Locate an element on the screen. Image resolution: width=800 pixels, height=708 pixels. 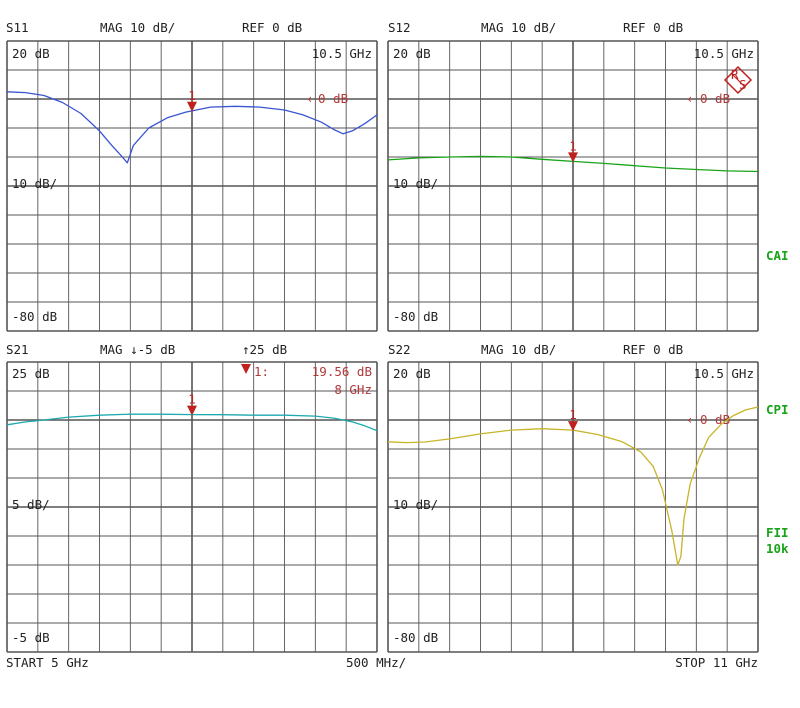
s22-marker-number: 1 is located at coordinates (573, 414).